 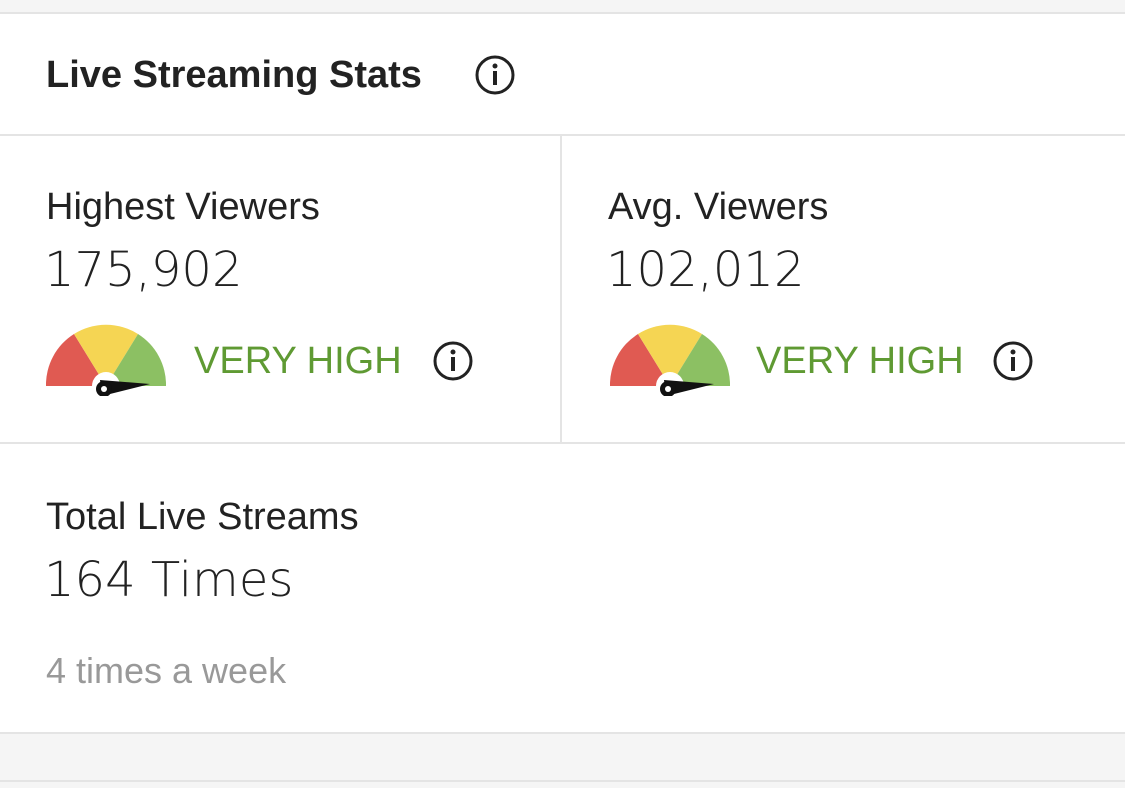 I want to click on card-title: Live Streaming Stats, so click(x=234, y=75).